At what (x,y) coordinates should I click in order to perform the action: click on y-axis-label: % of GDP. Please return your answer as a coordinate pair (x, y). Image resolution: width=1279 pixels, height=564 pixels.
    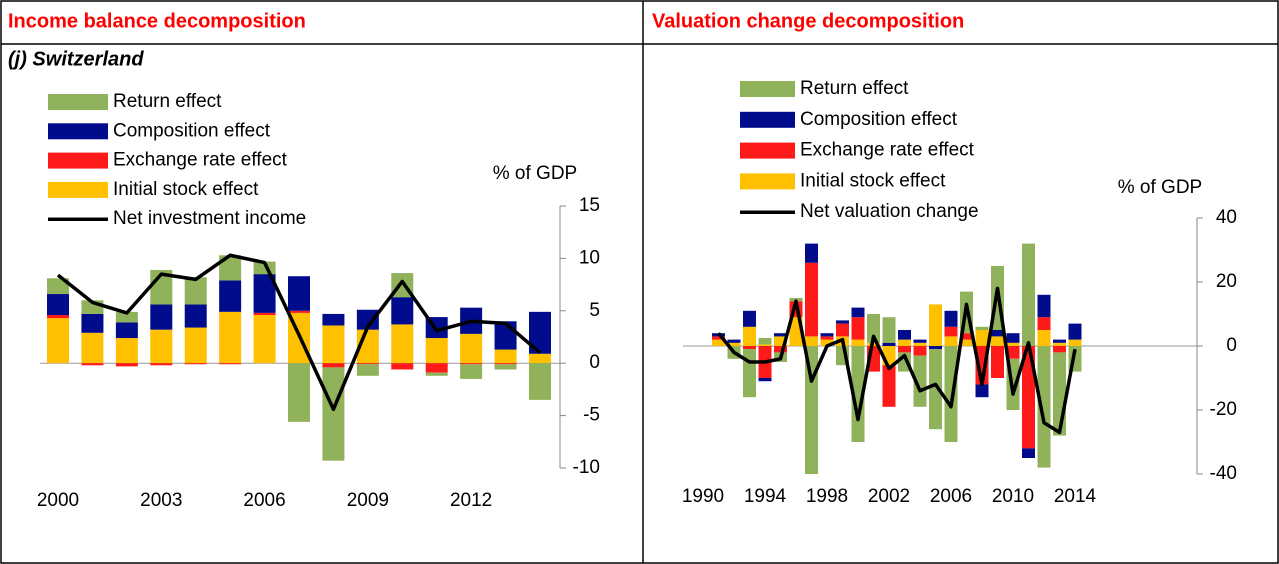
    Looking at the image, I should click on (1160, 187).